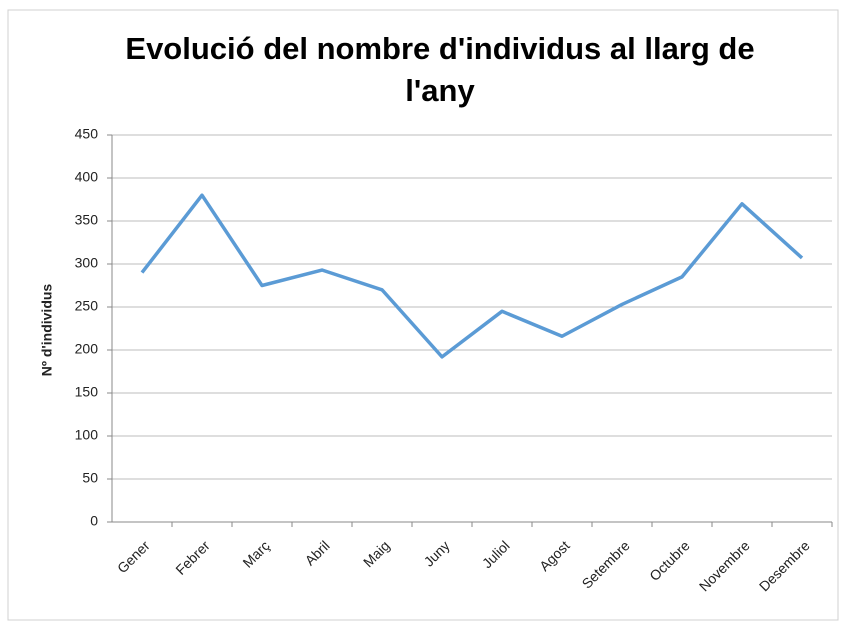 This screenshot has height=625, width=846. What do you see at coordinates (376, 553) in the screenshot?
I see `x-tick-label: Maig` at bounding box center [376, 553].